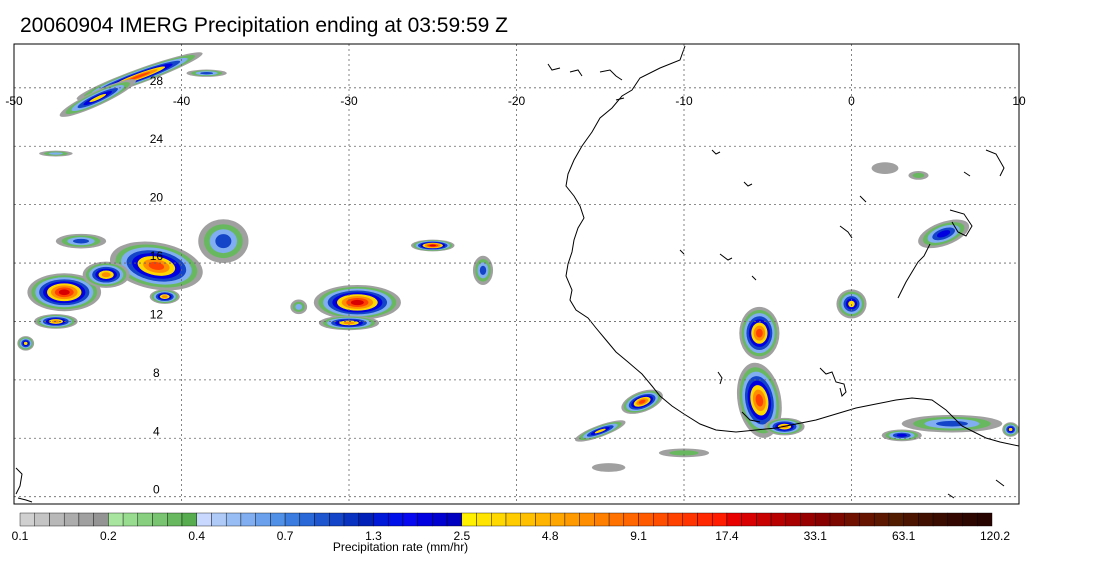 The image size is (1101, 571). Describe the element at coordinates (904, 536) in the screenshot. I see `colorbar-tick-label: 63.1` at that location.